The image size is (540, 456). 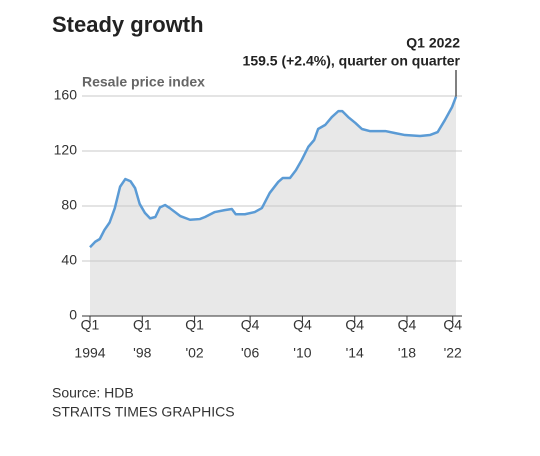 I want to click on annotation-title: Q1 2022, so click(x=433, y=43).